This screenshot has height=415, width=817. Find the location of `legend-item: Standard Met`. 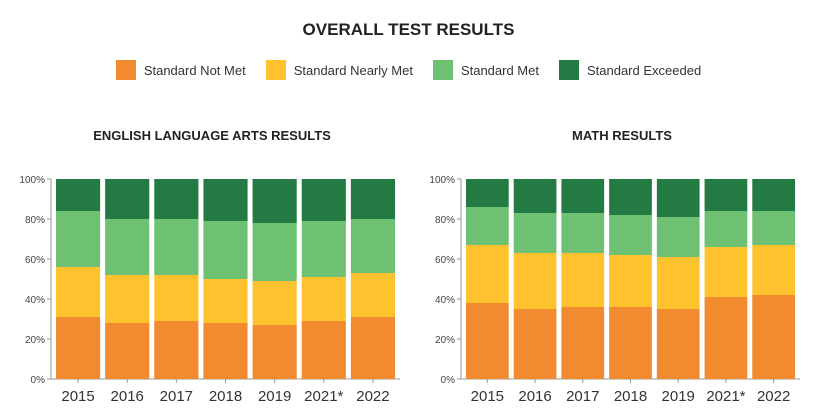

legend-item: Standard Met is located at coordinates (485, 70).